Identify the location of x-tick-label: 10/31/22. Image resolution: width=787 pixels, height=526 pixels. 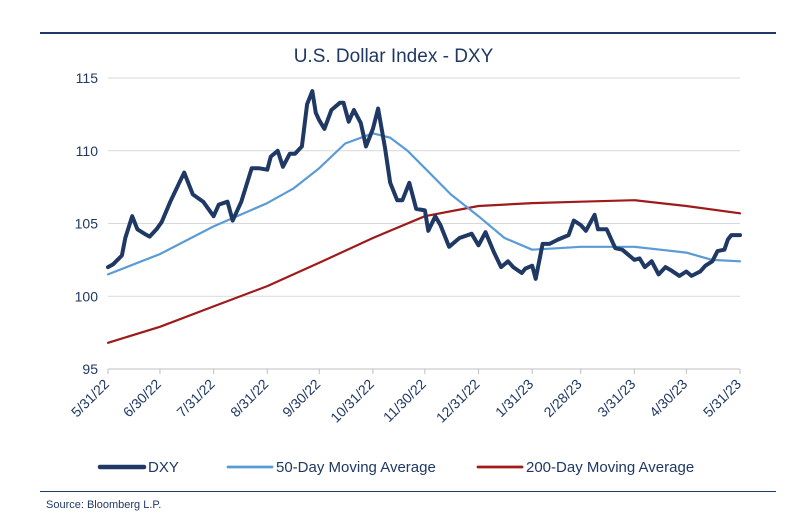
(352, 401).